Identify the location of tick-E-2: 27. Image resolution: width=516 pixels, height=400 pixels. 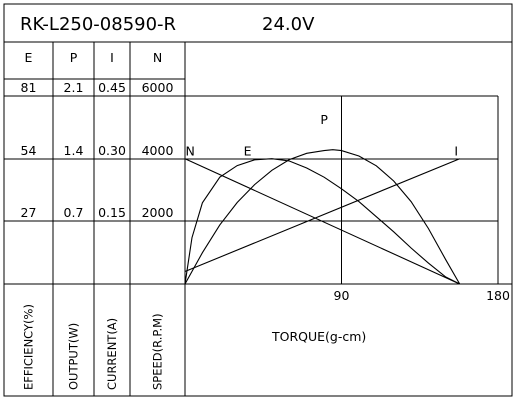
(29, 212).